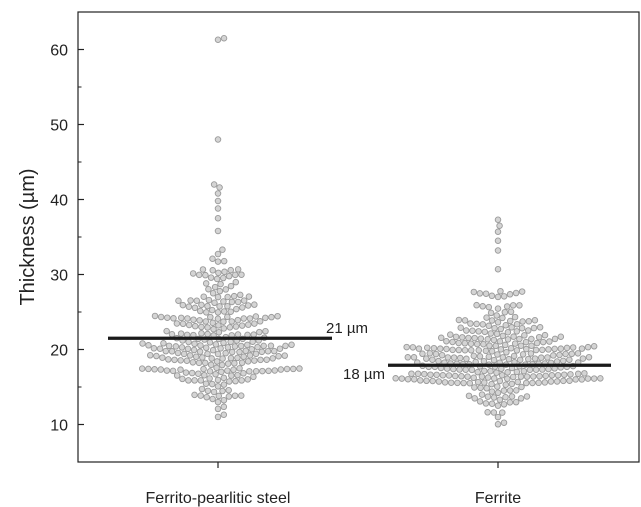 This screenshot has width=641, height=507. I want to click on y-tick-label: 30, so click(59, 276).